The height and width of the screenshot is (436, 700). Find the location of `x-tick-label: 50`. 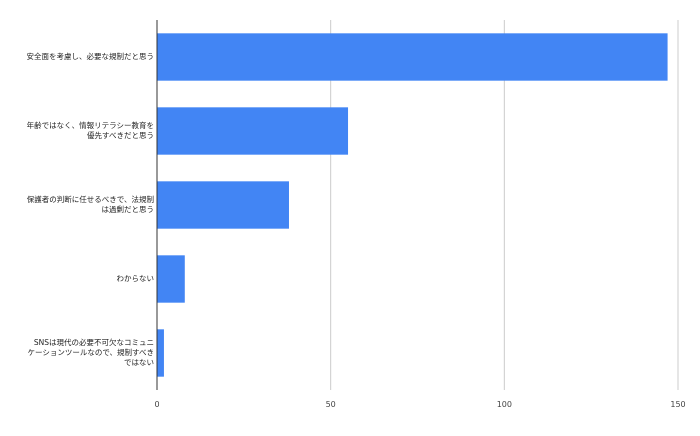

x-tick-label: 50 is located at coordinates (331, 404).